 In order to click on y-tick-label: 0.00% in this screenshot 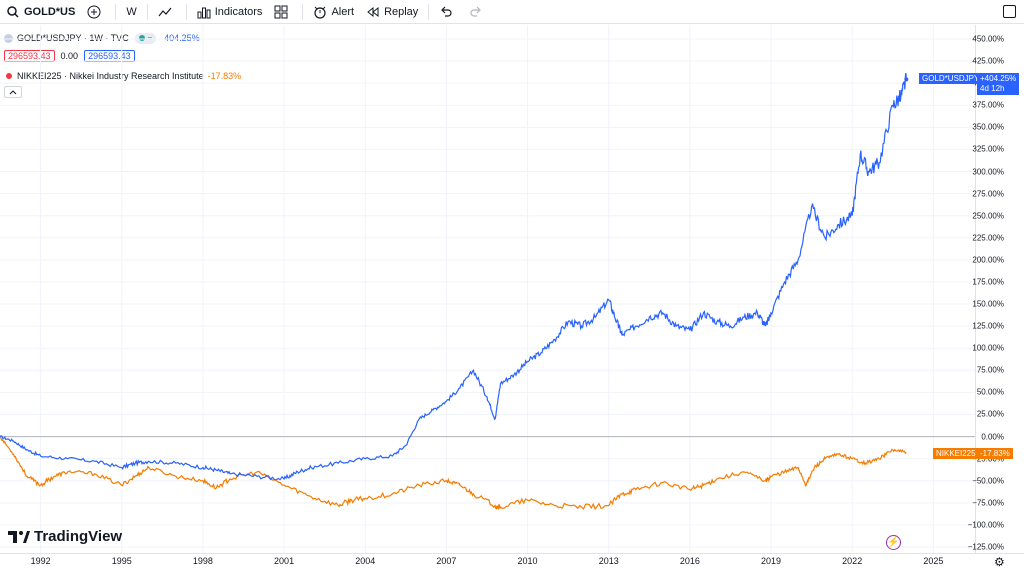, I will do `click(992, 437)`.